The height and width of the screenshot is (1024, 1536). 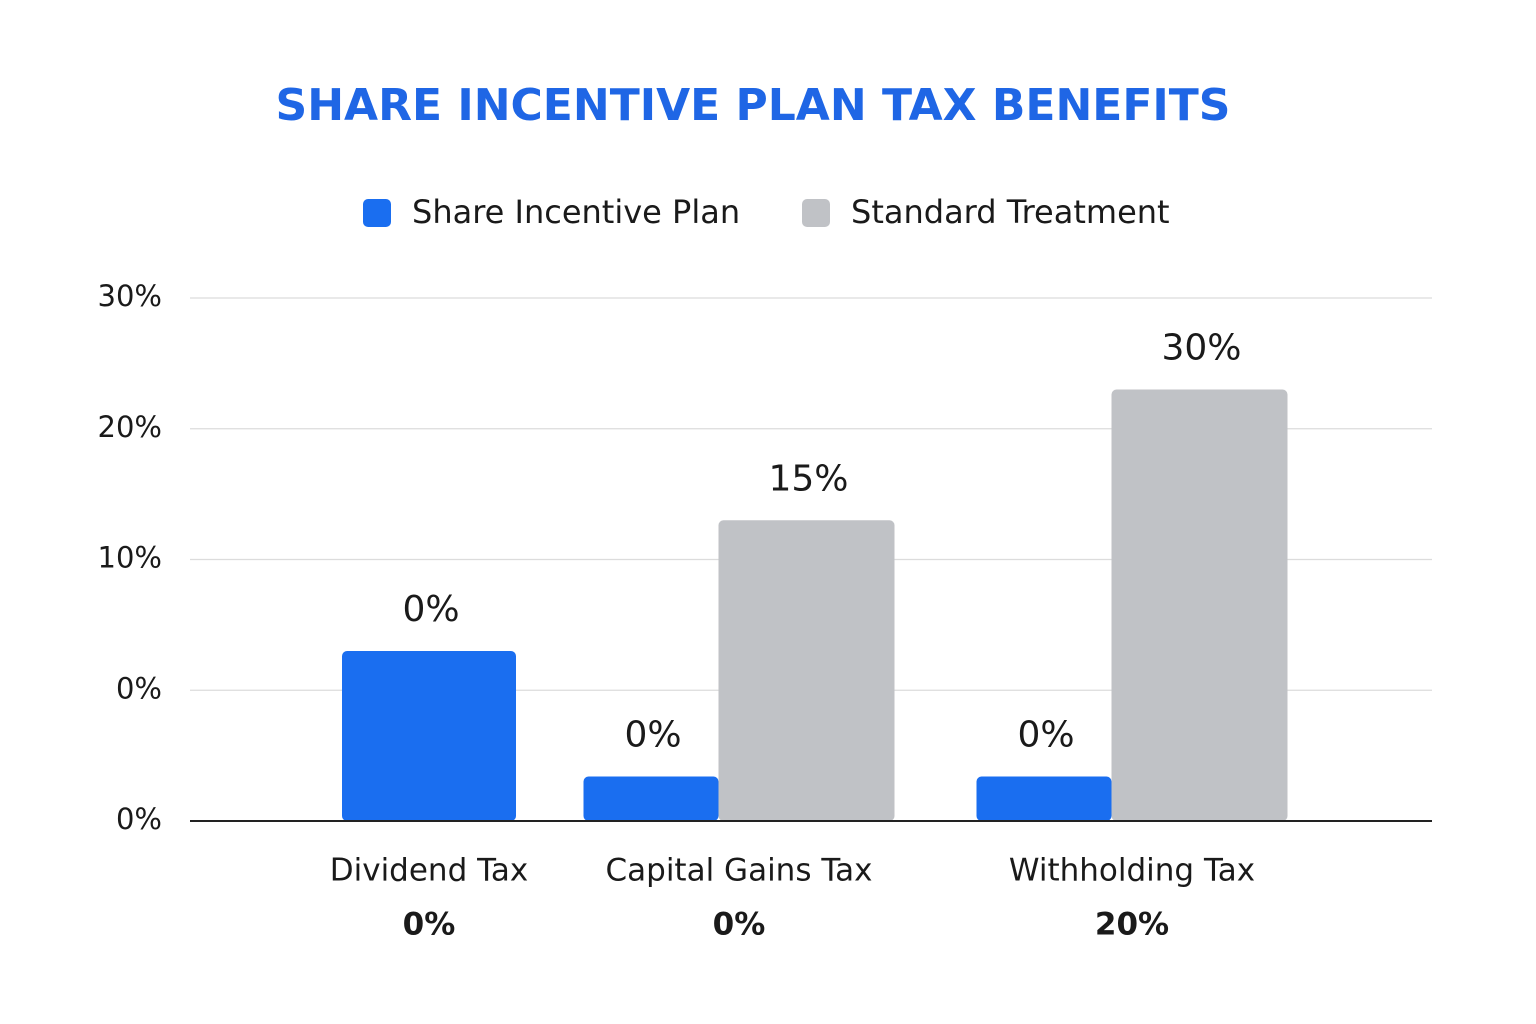 I want to click on legend-label: Share Incentive Plan, so click(x=576, y=212).